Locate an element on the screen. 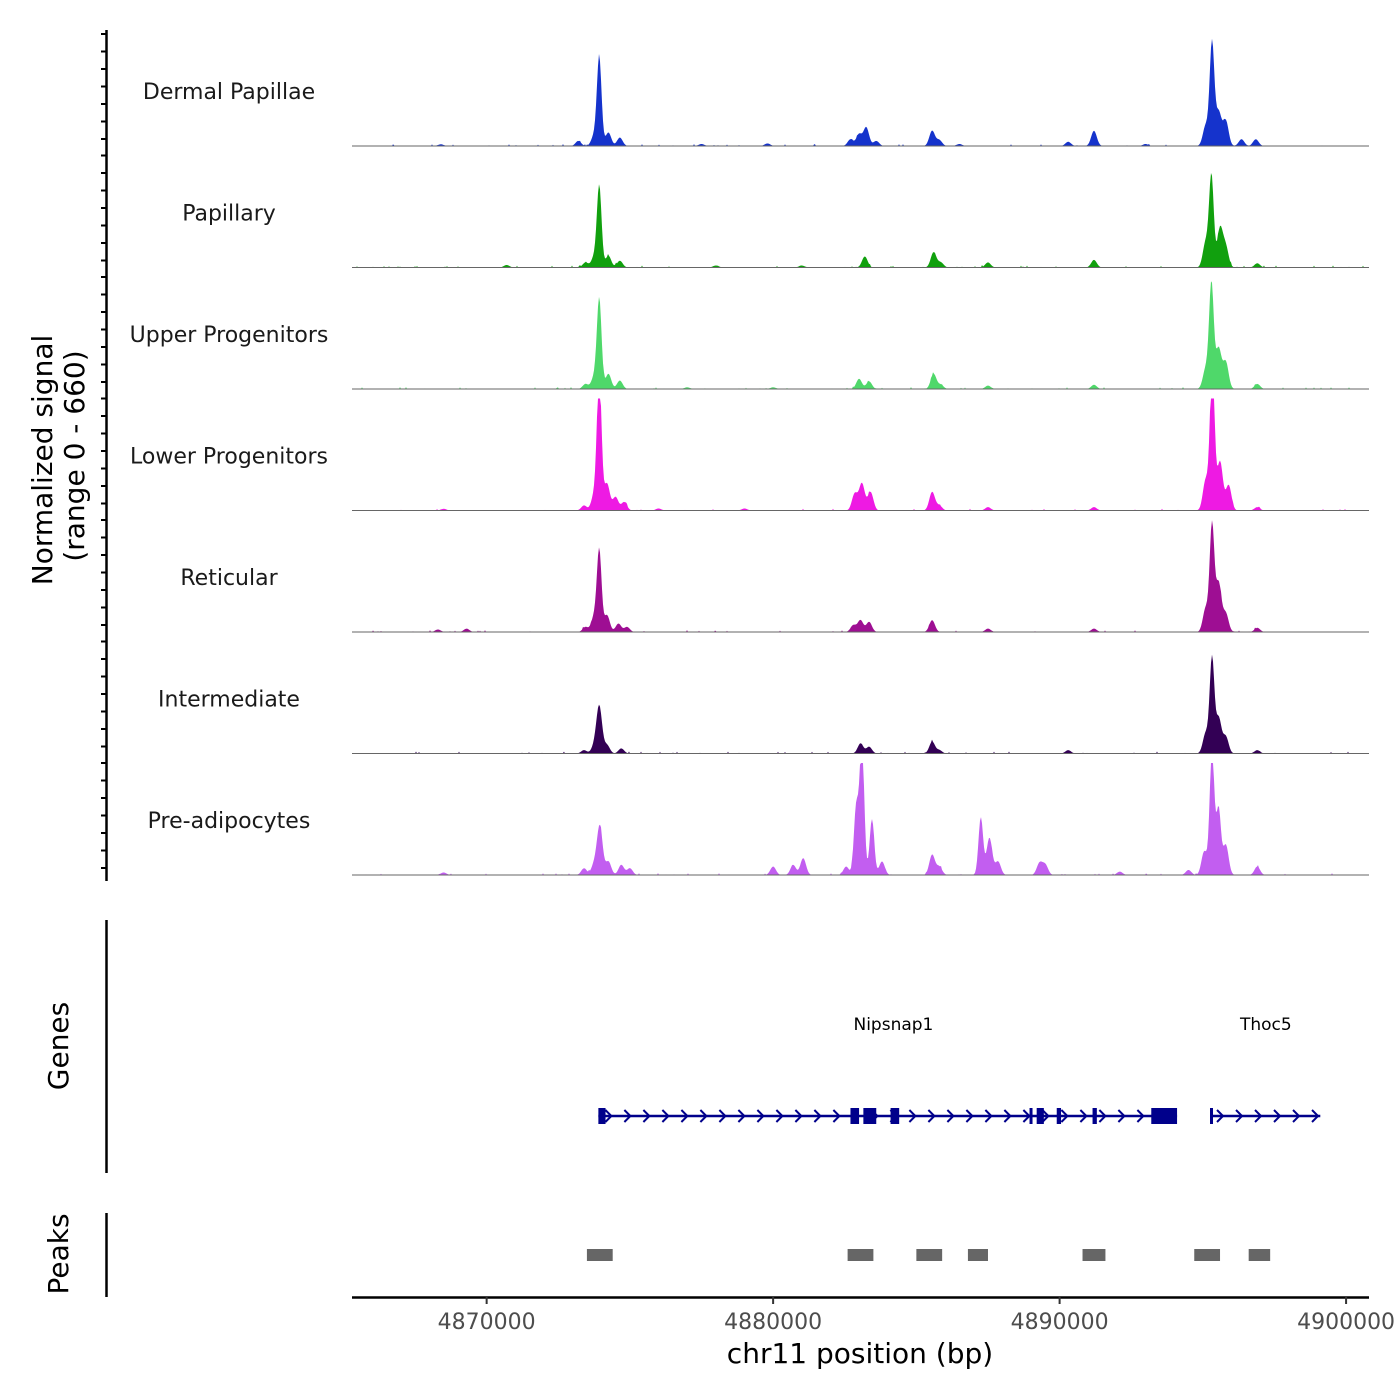  signal-track-dermal-papillae: Dermal Papillae is located at coordinates (756, 92).